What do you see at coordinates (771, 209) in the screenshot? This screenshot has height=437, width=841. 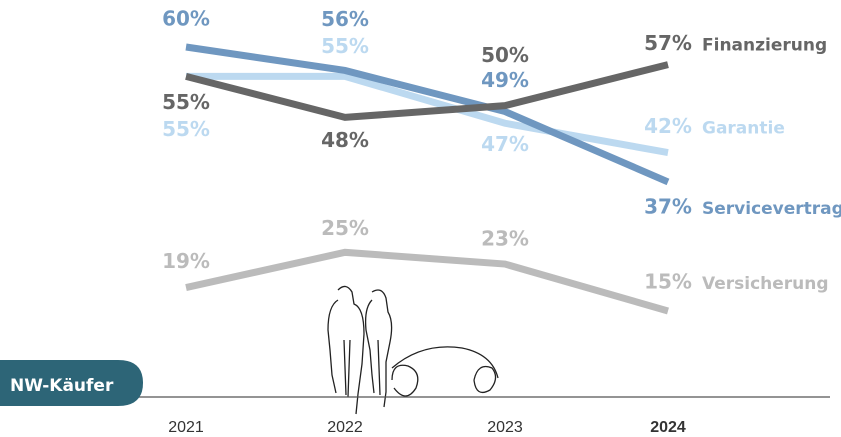 I see `series-name: Servicevertrag` at bounding box center [771, 209].